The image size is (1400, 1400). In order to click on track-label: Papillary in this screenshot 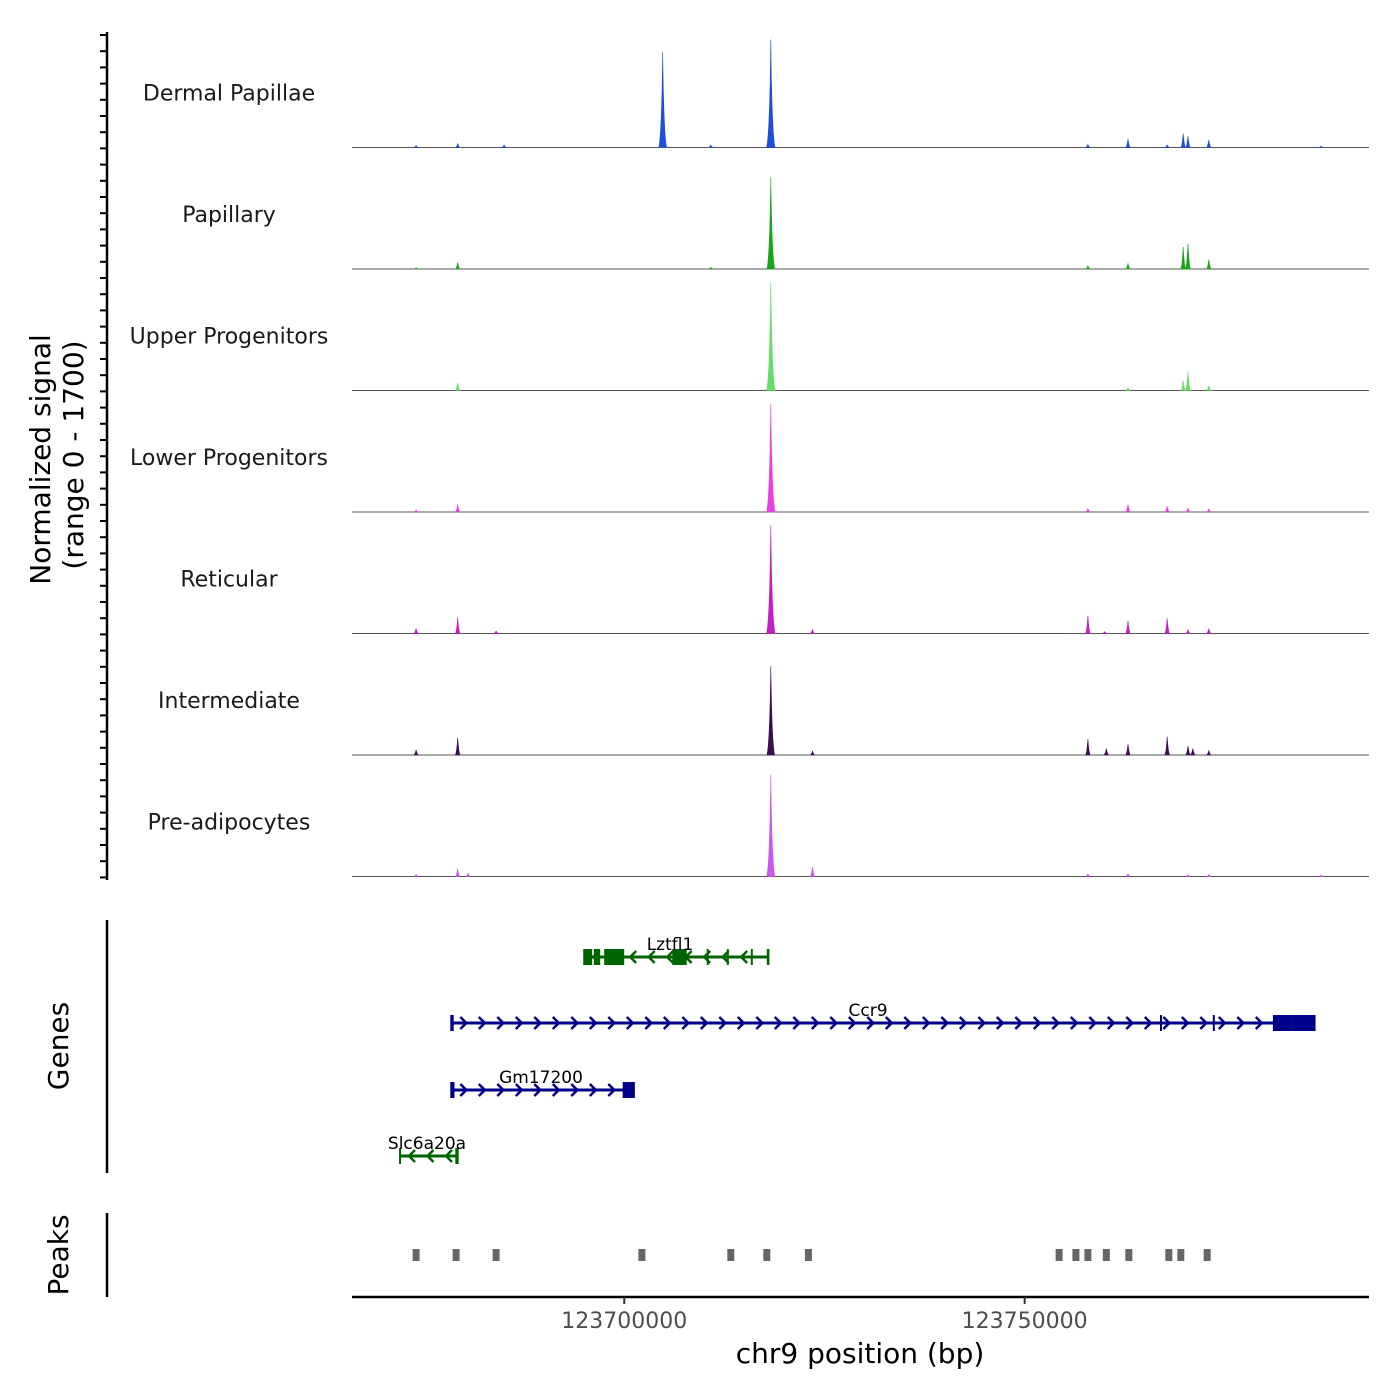, I will do `click(229, 215)`.